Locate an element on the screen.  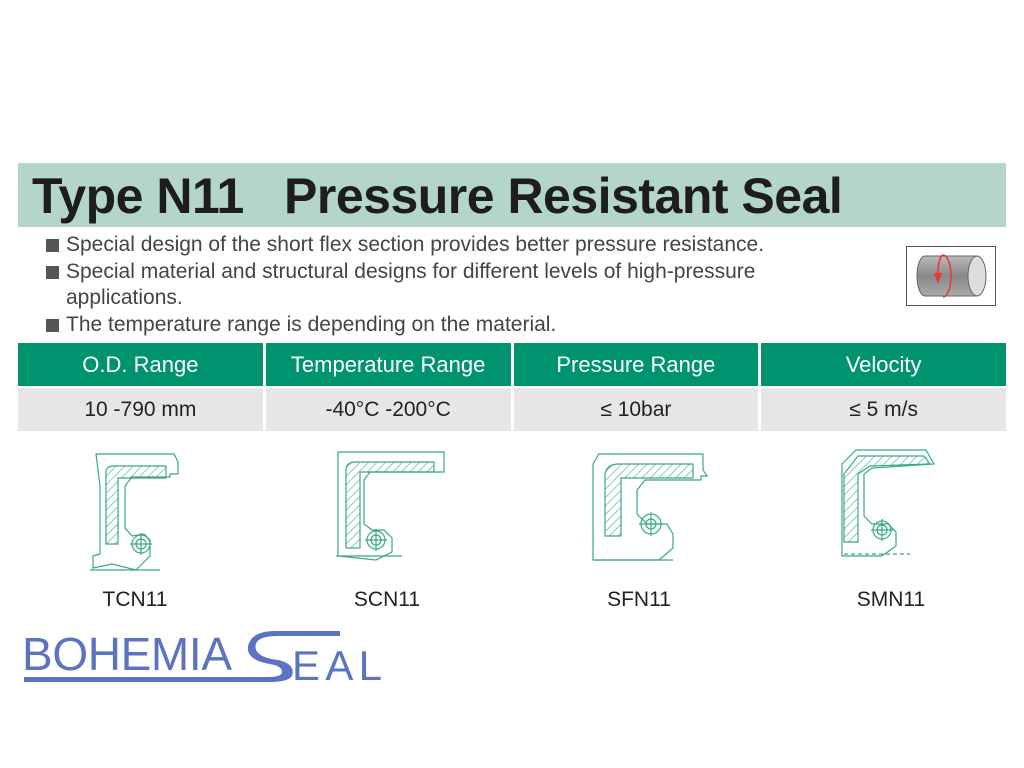
value-velocity: ≤ 5 m/s is located at coordinates (883, 409).